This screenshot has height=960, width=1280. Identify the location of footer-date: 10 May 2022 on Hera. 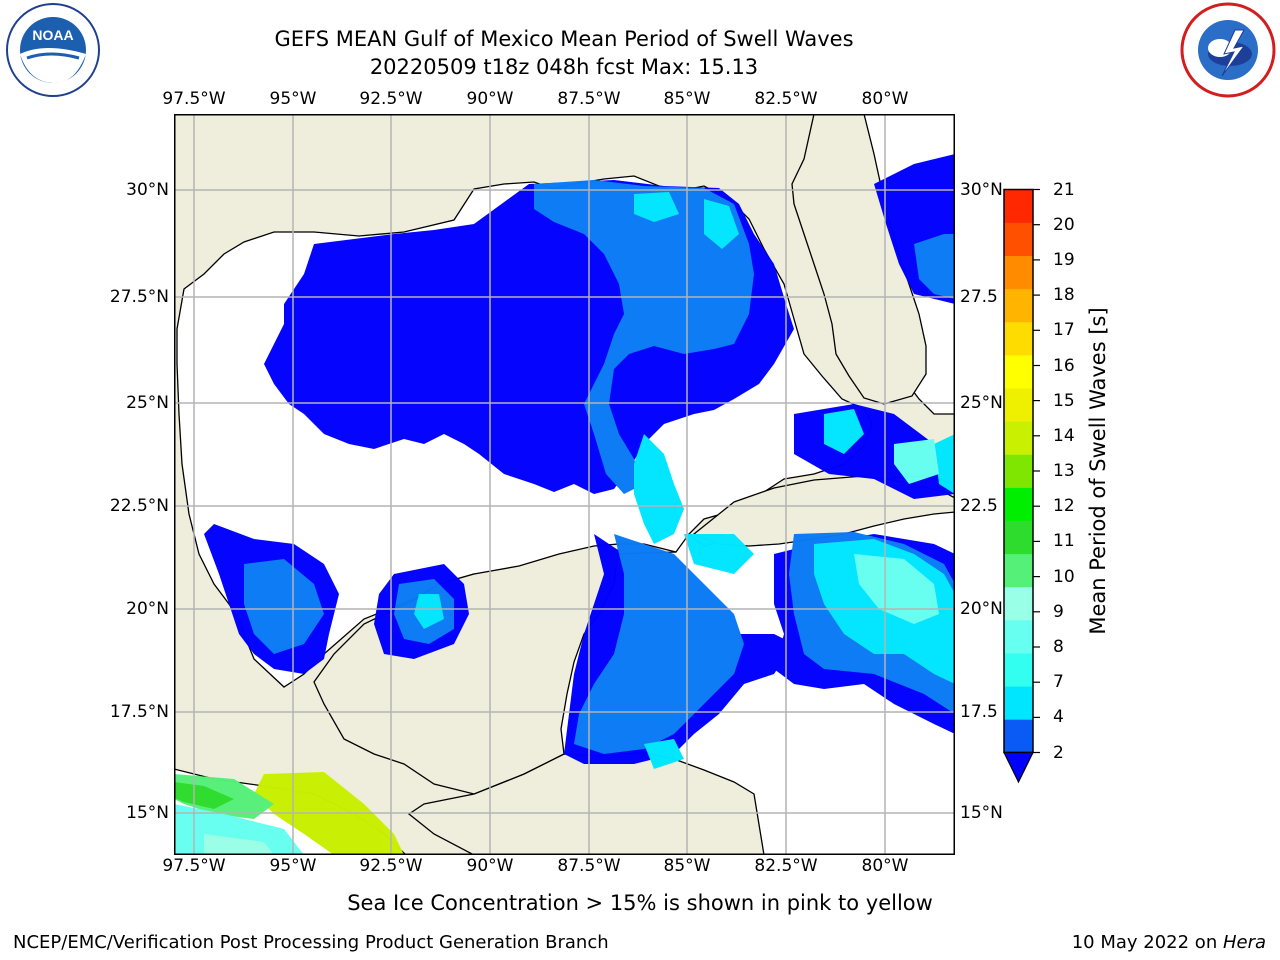
(1169, 942).